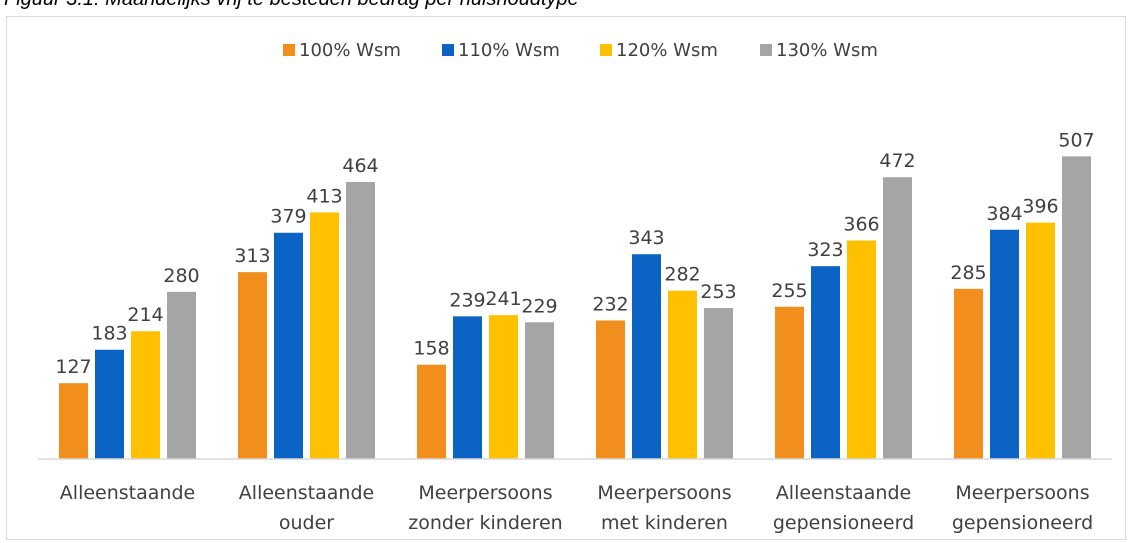 This screenshot has height=543, width=1131. I want to click on data-label: 507, so click(1076, 140).